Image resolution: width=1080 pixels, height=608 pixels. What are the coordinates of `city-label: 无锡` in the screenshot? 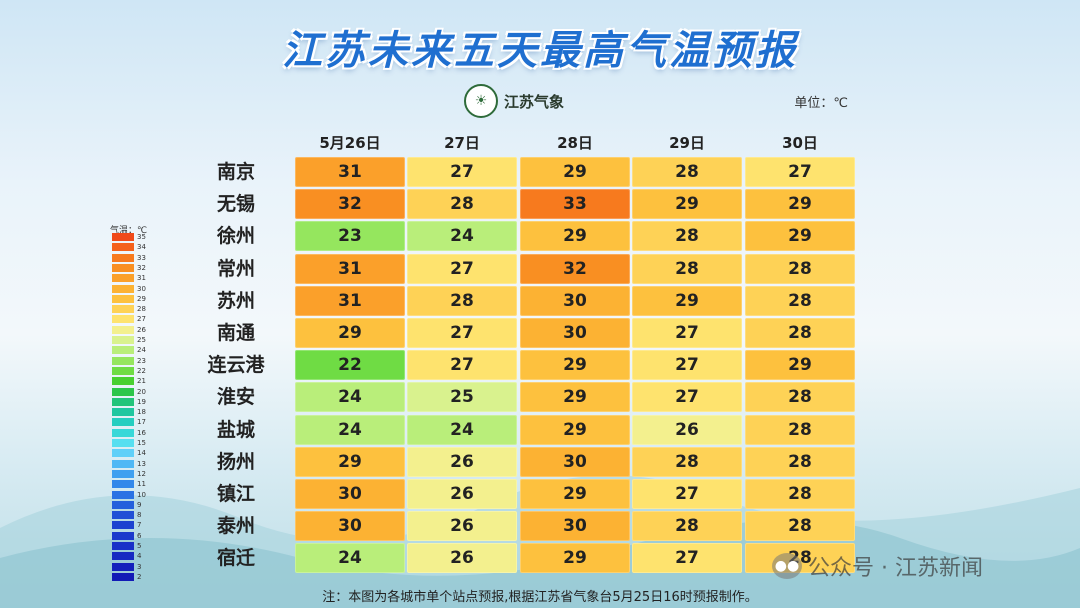 It's located at (235, 204).